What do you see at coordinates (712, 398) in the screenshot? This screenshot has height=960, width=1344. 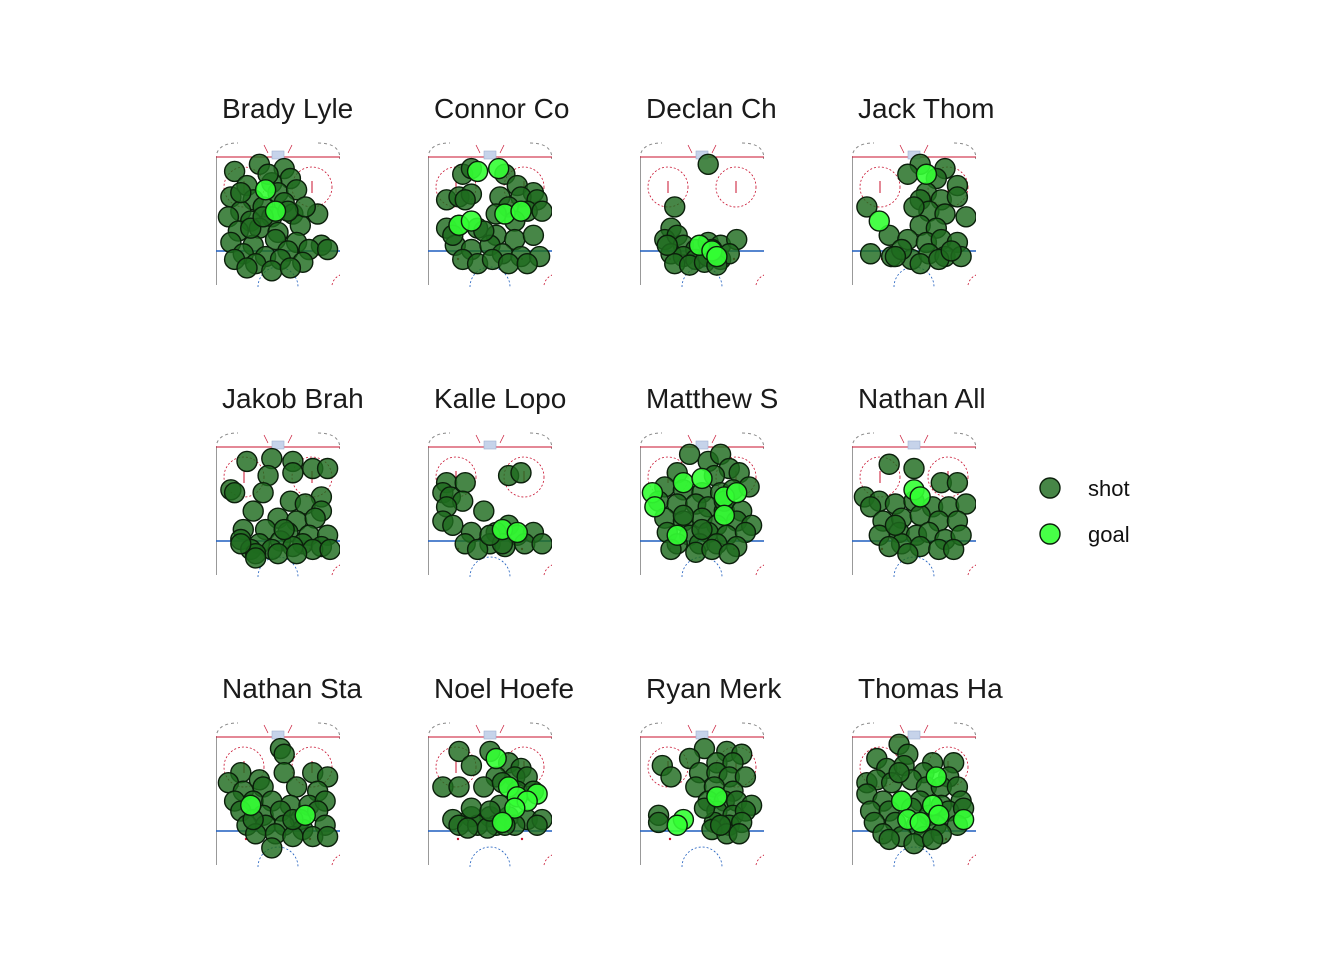 I see `panel-title: Matthew S` at bounding box center [712, 398].